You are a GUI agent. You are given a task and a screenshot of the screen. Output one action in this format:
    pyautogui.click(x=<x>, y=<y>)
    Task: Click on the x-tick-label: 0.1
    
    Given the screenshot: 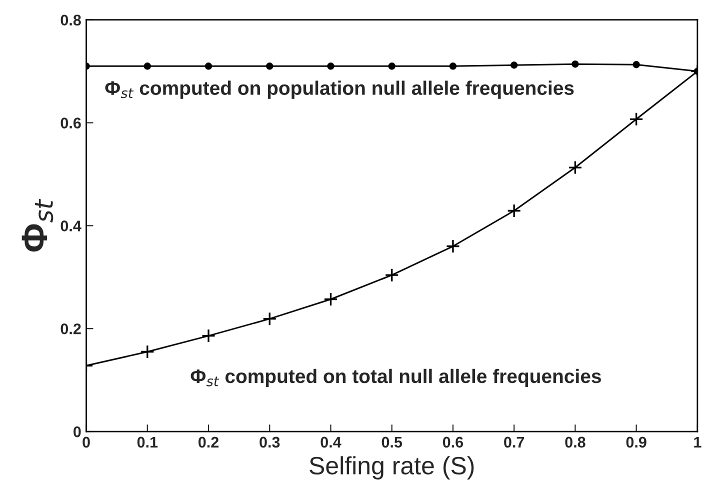 What is the action you would take?
    pyautogui.click(x=147, y=442)
    